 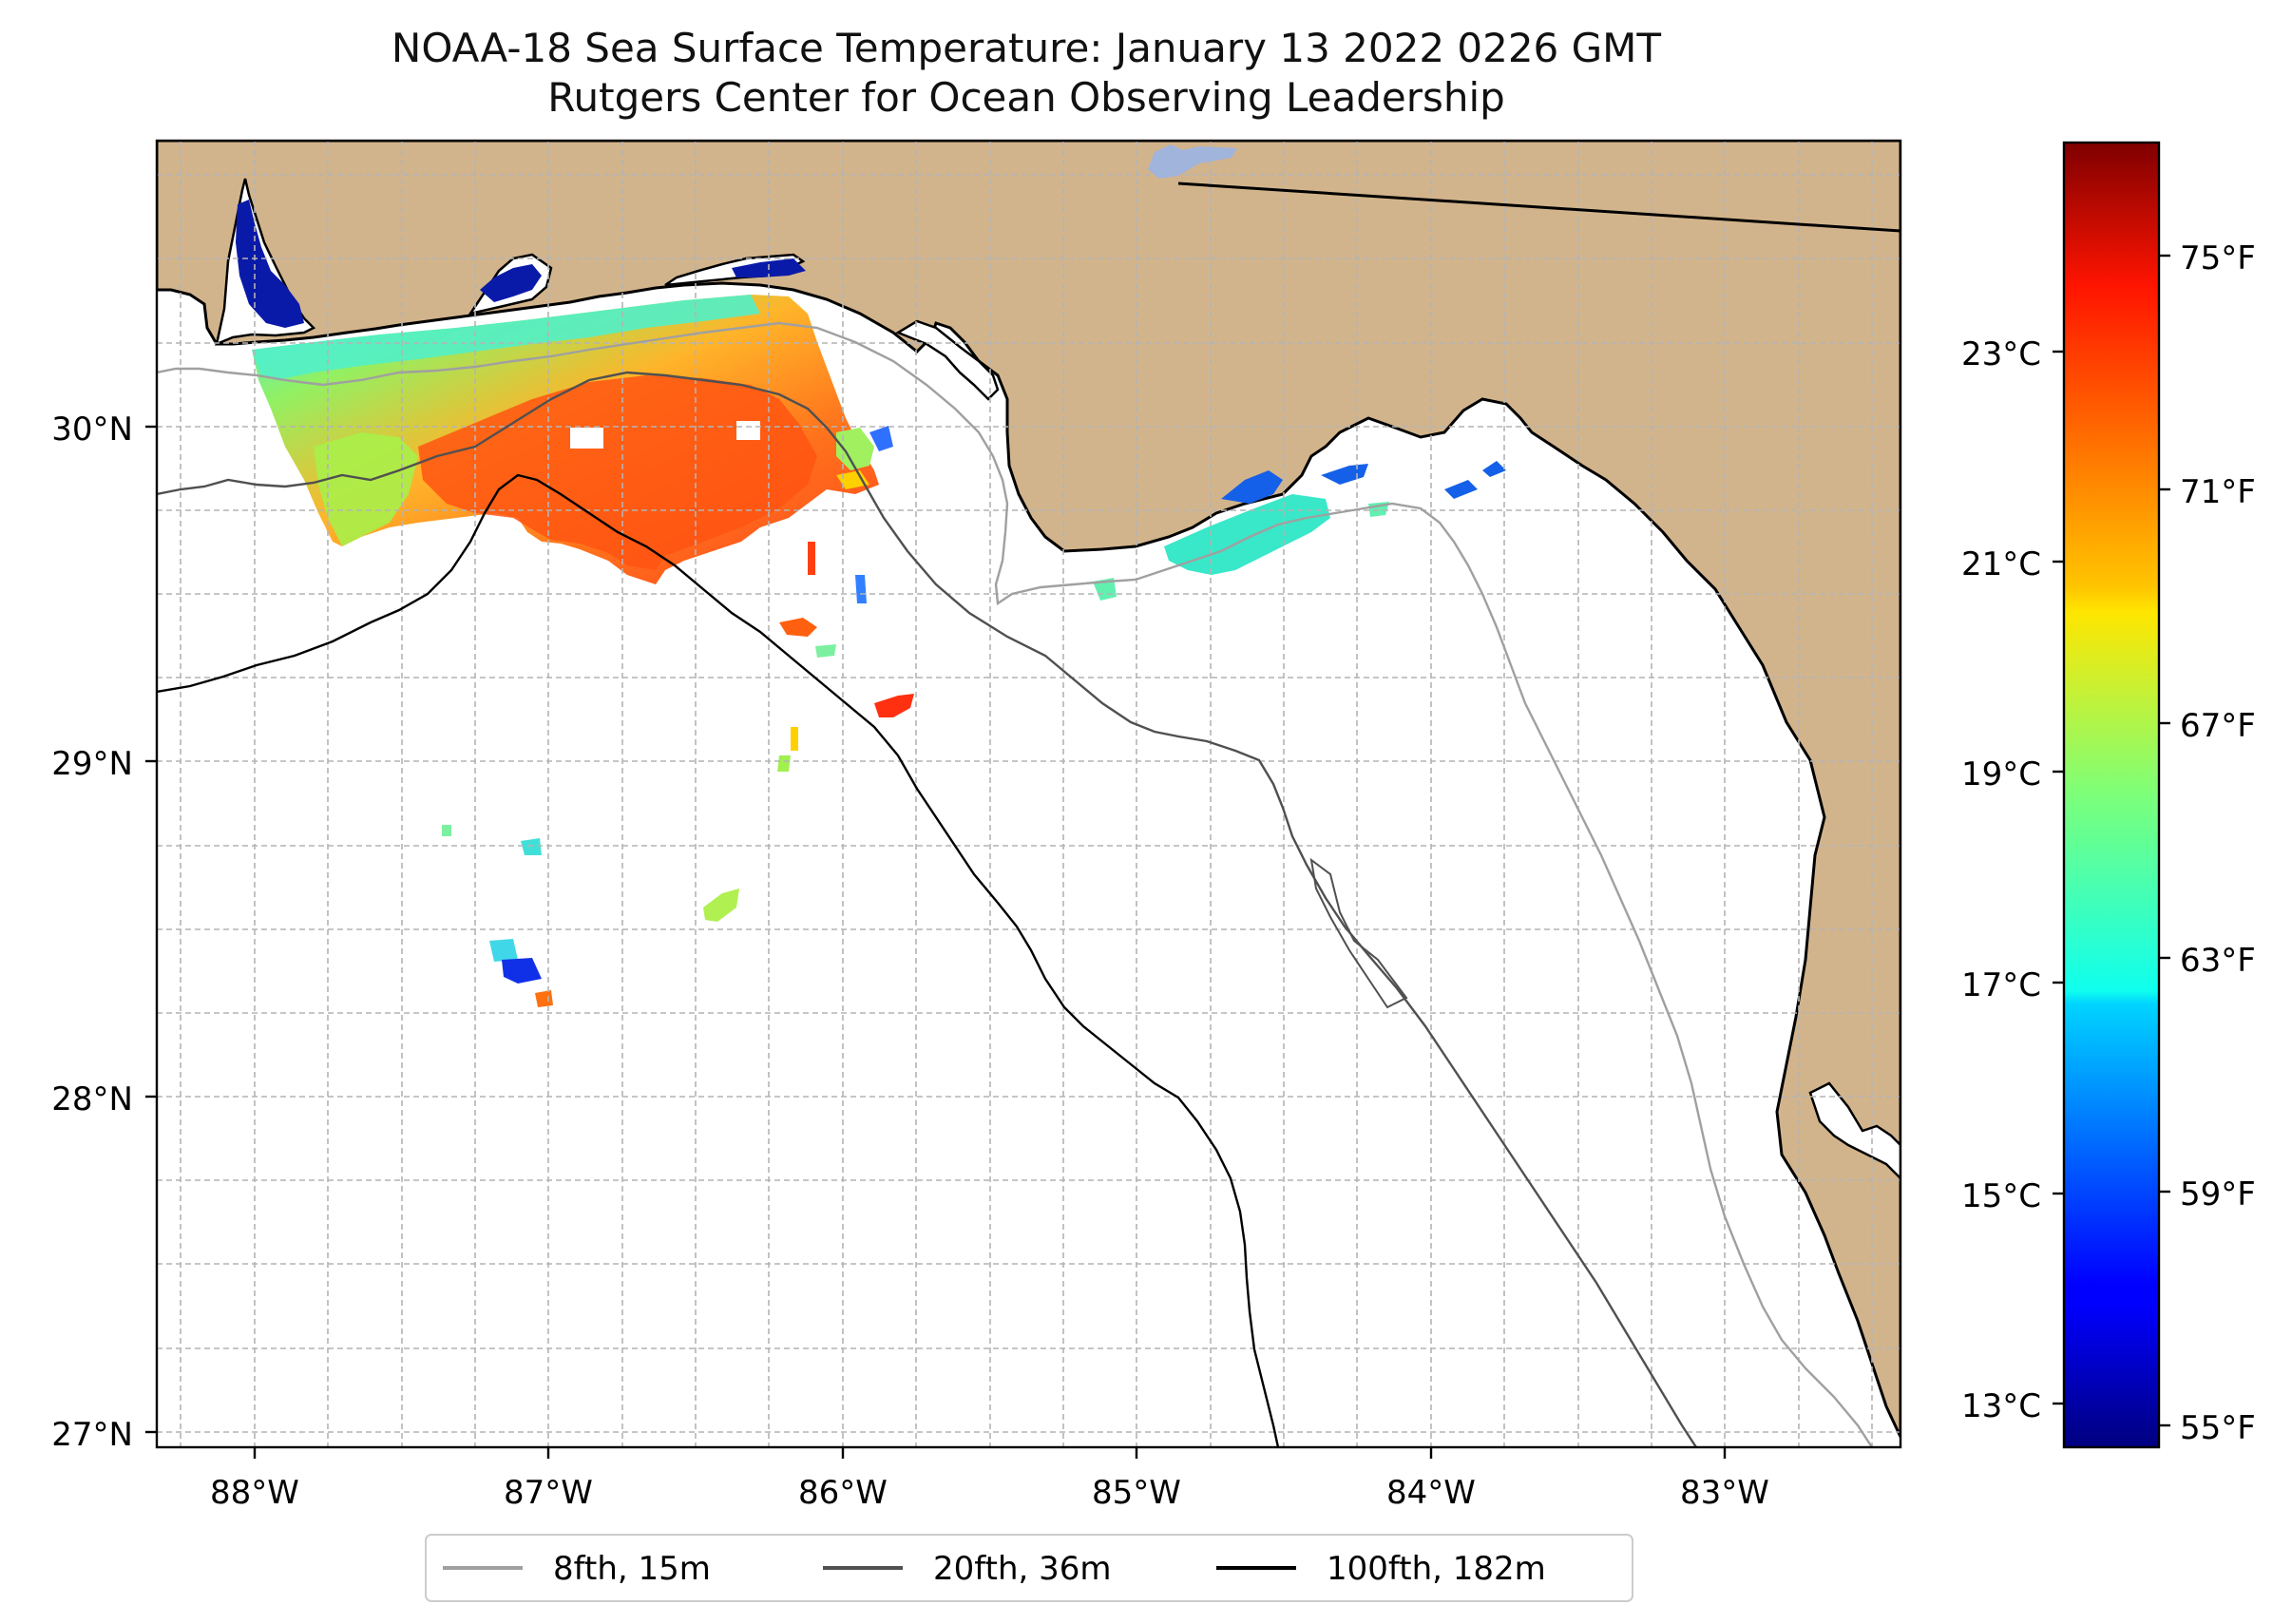 What do you see at coordinates (92, 1435) in the screenshot?
I see `lat-label: 27°N` at bounding box center [92, 1435].